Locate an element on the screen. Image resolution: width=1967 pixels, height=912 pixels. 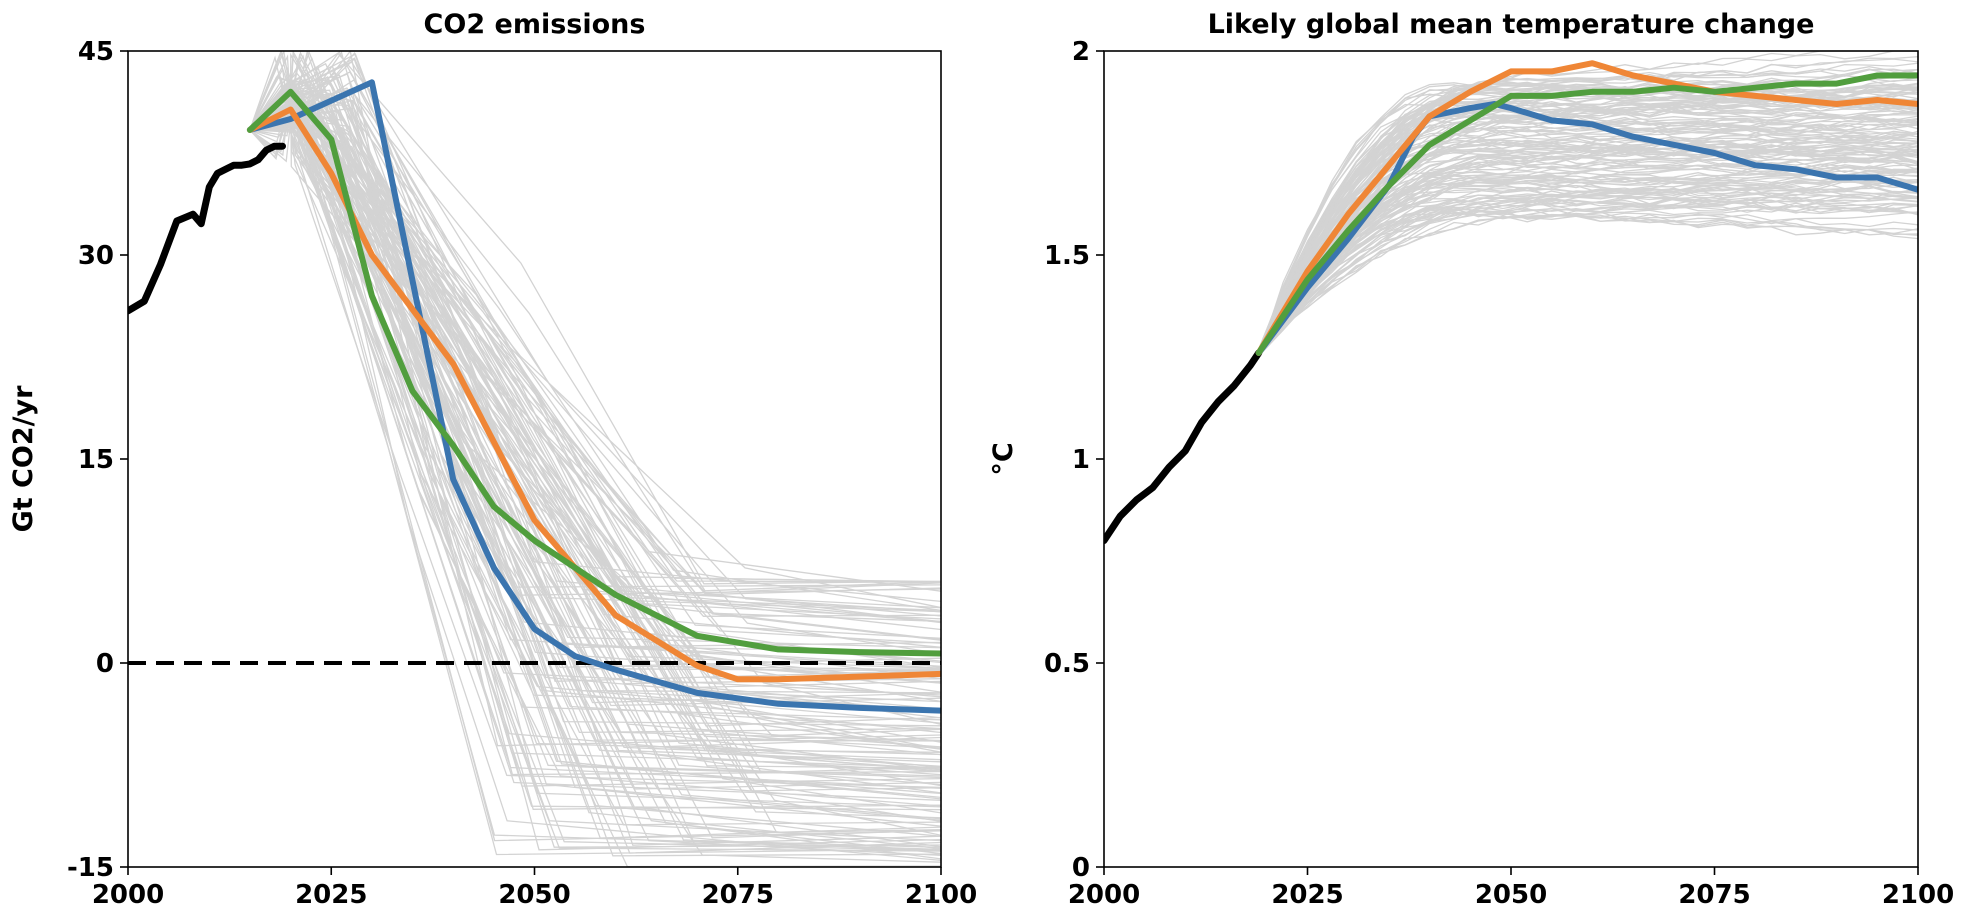
y-axis-label: °C is located at coordinates (1003, 458).